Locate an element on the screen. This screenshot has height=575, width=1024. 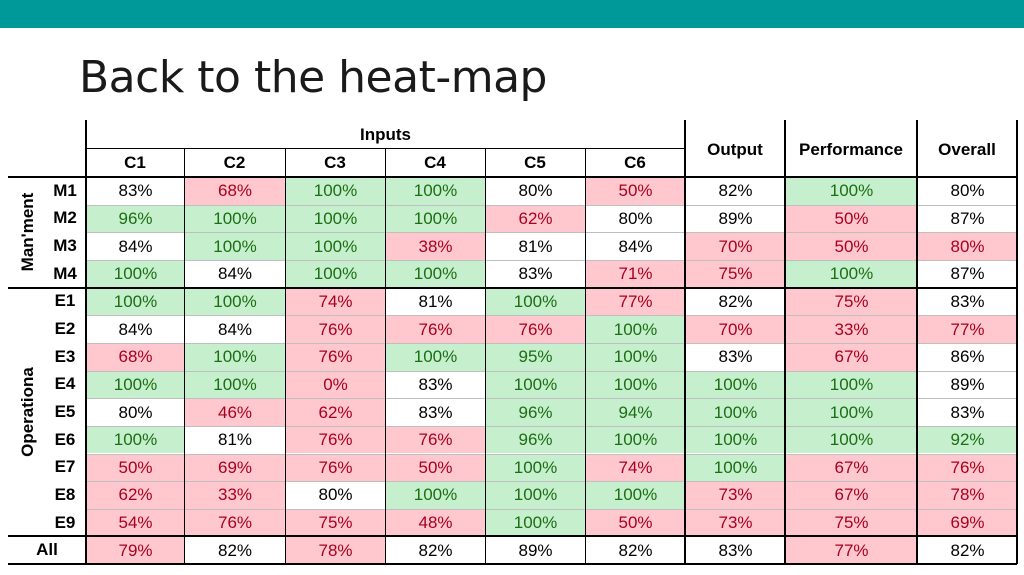
row-group-label-0: Man'ment is located at coordinates (27, 232).